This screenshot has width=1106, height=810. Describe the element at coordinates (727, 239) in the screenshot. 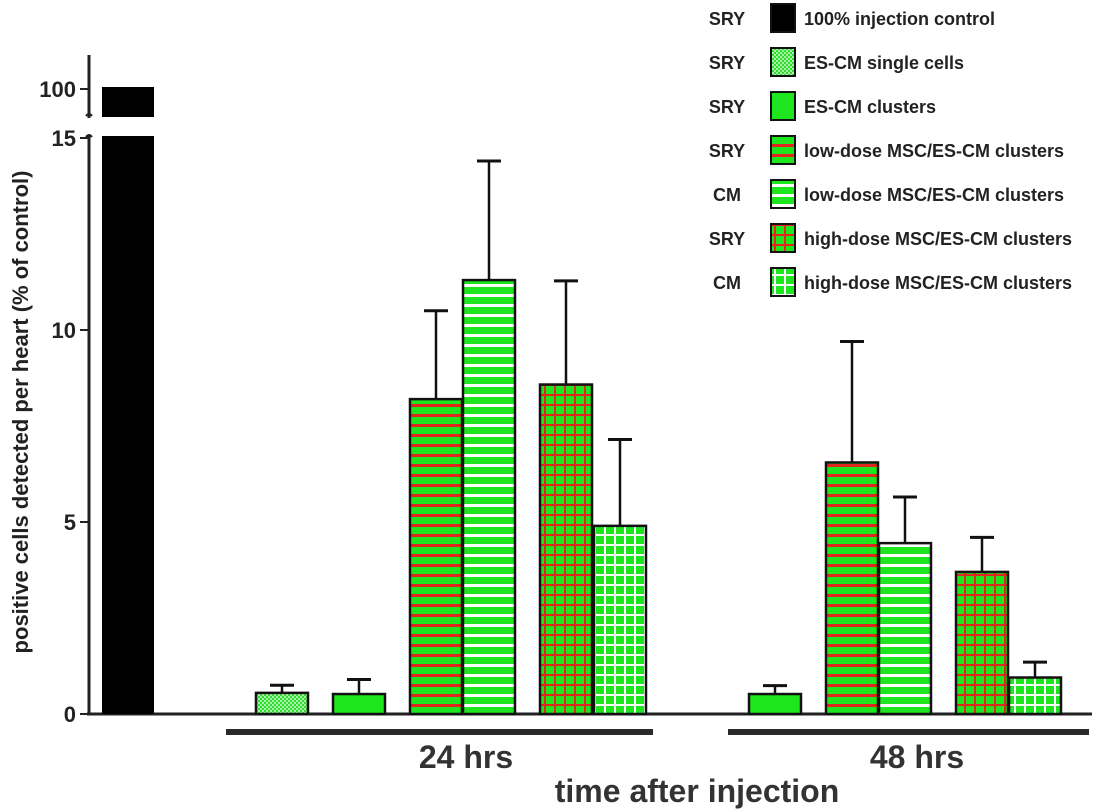

I see `legend-prefix-high_sry: SRY` at that location.